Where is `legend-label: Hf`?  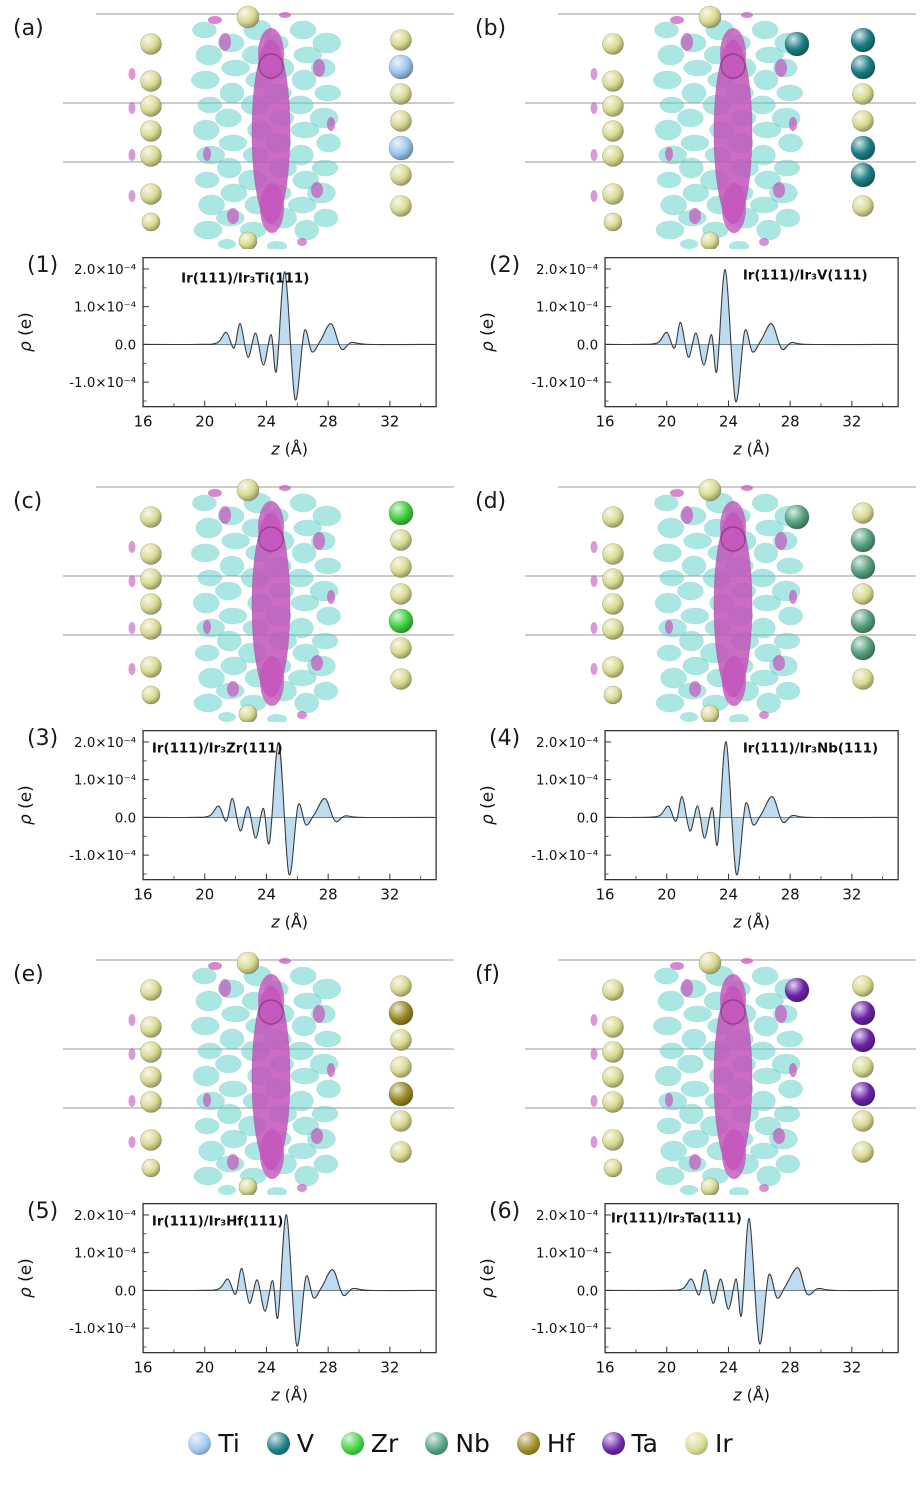
legend-label: Hf is located at coordinates (560, 1443).